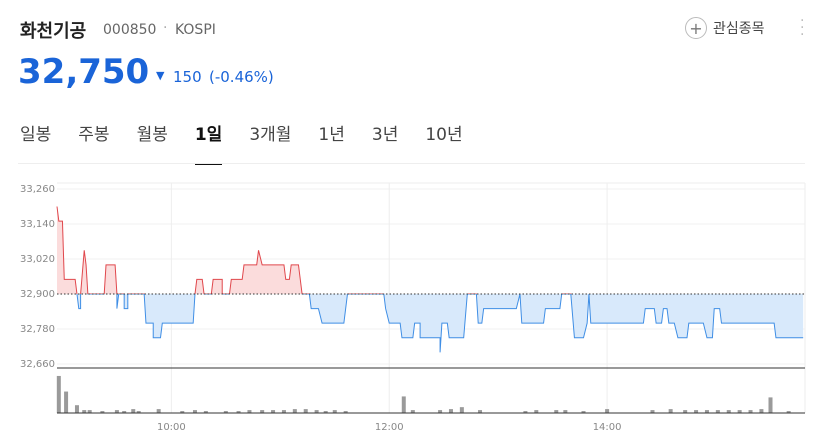 This screenshot has width=821, height=438. What do you see at coordinates (187, 77) in the screenshot?
I see `change: 150` at bounding box center [187, 77].